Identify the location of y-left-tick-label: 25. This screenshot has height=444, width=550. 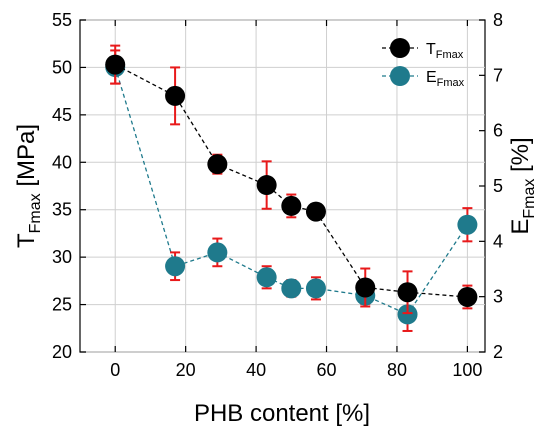
(62, 305).